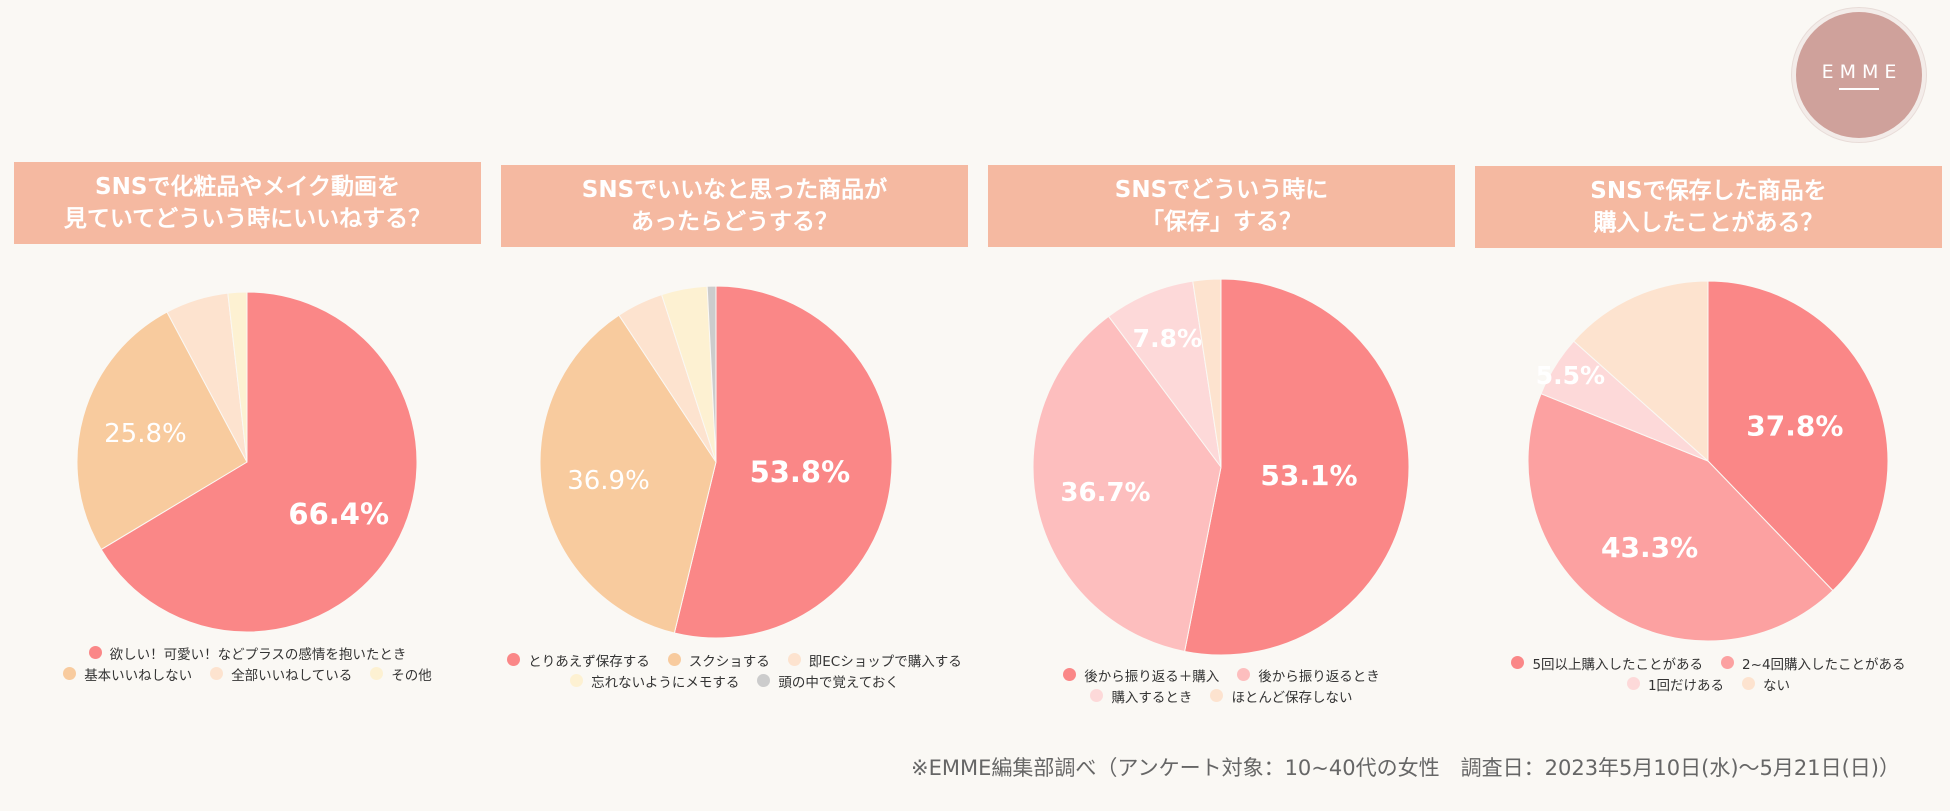 The image size is (1950, 811). I want to click on legend-item: 全部いいねしている, so click(281, 674).